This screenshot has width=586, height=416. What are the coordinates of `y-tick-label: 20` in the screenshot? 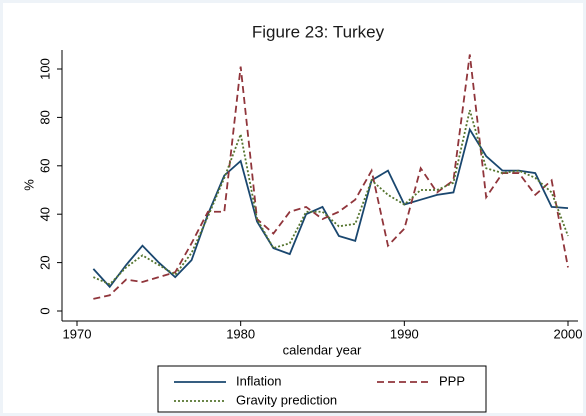 It's located at (44, 262).